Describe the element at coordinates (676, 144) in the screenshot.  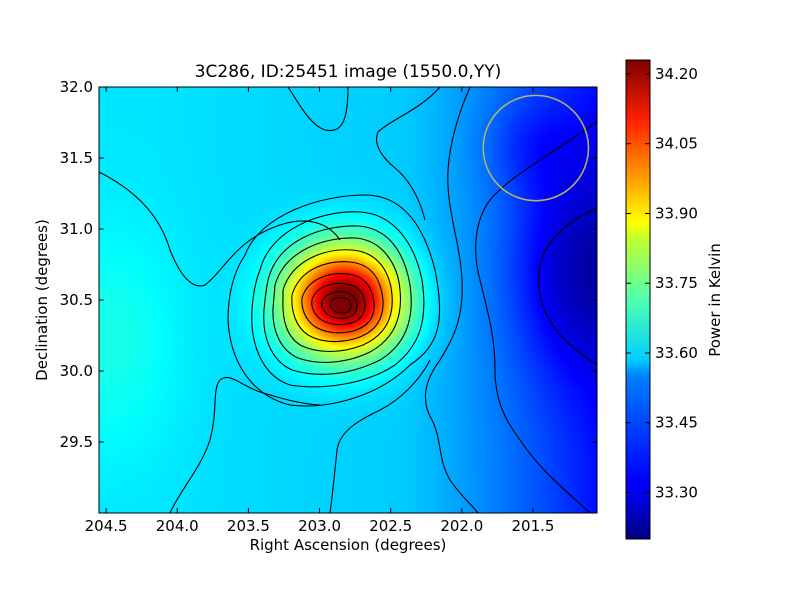
I see `colorbar-tick-label: 34.05` at that location.